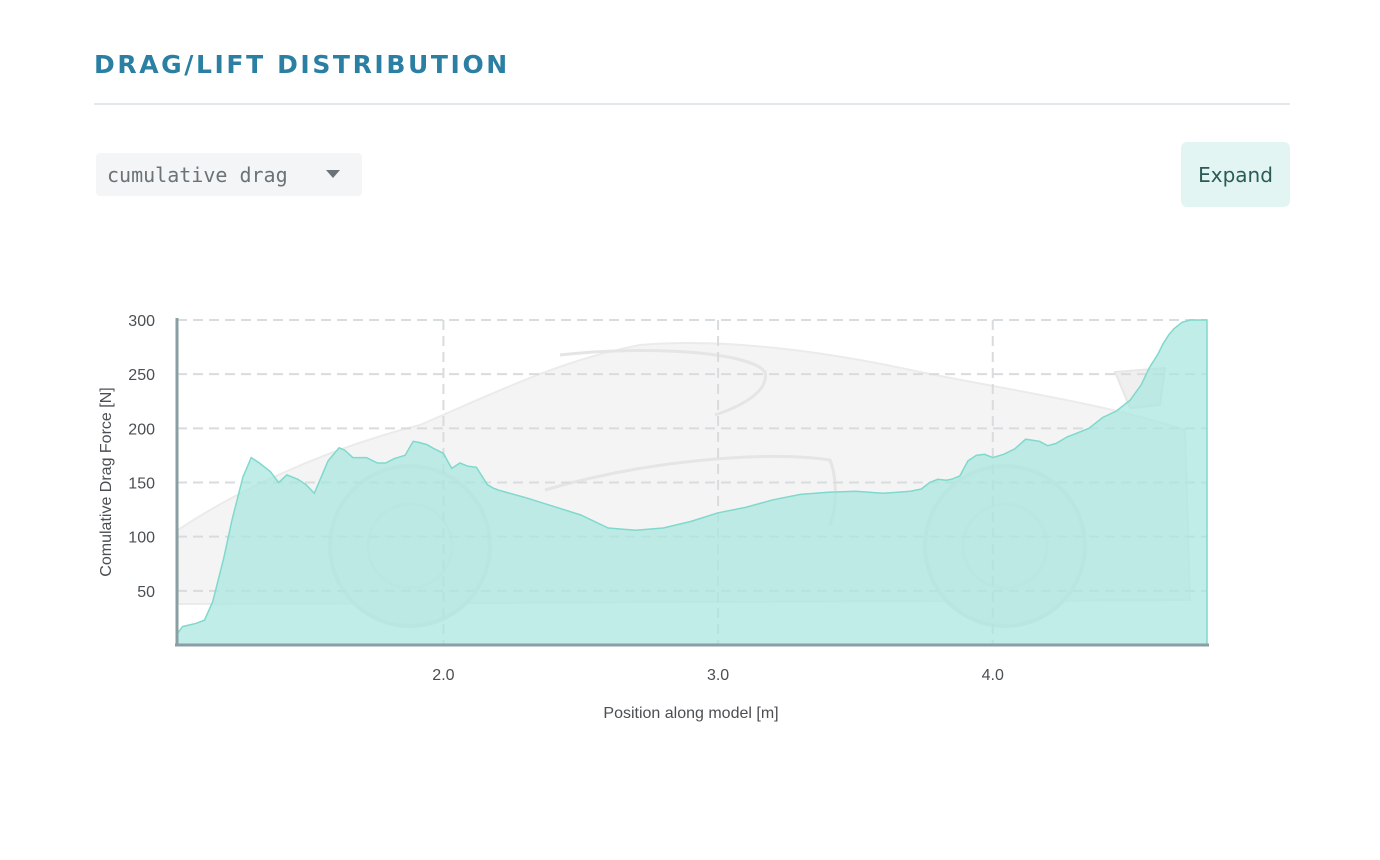 This screenshot has width=1380, height=860. I want to click on y-tick-label: 250, so click(141, 375).